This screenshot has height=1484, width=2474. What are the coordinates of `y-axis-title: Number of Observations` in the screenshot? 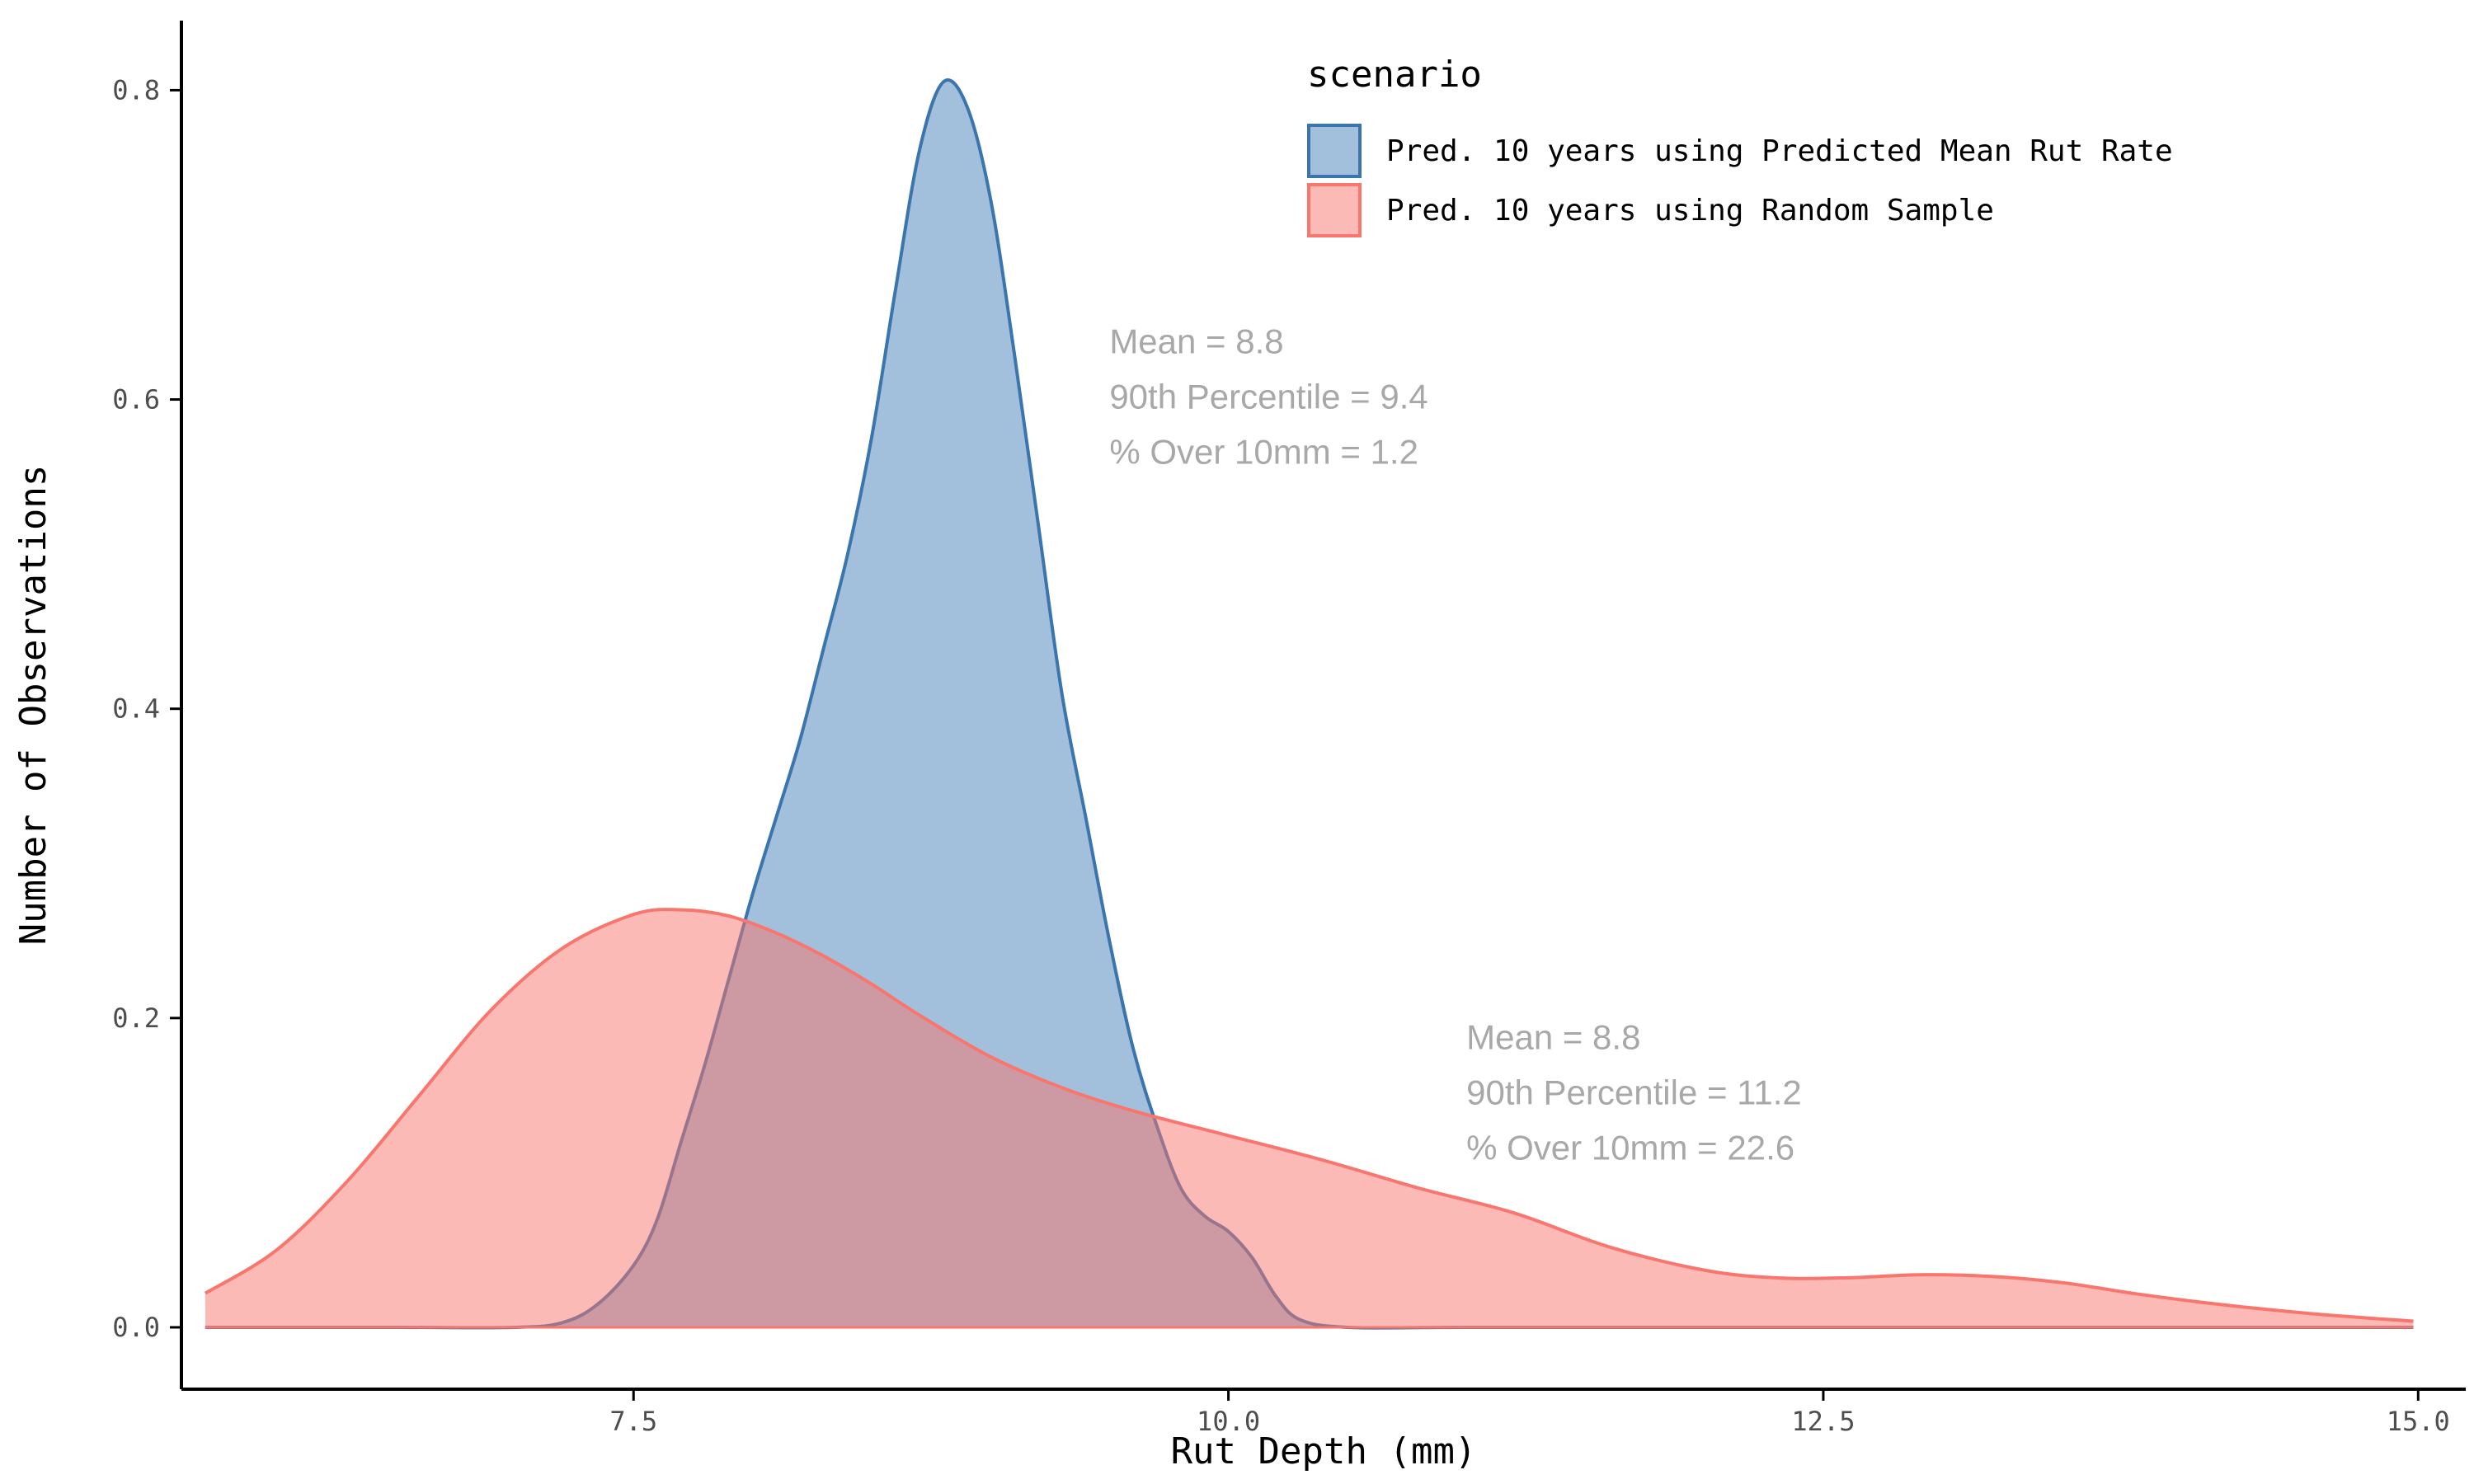 It's located at (33, 705).